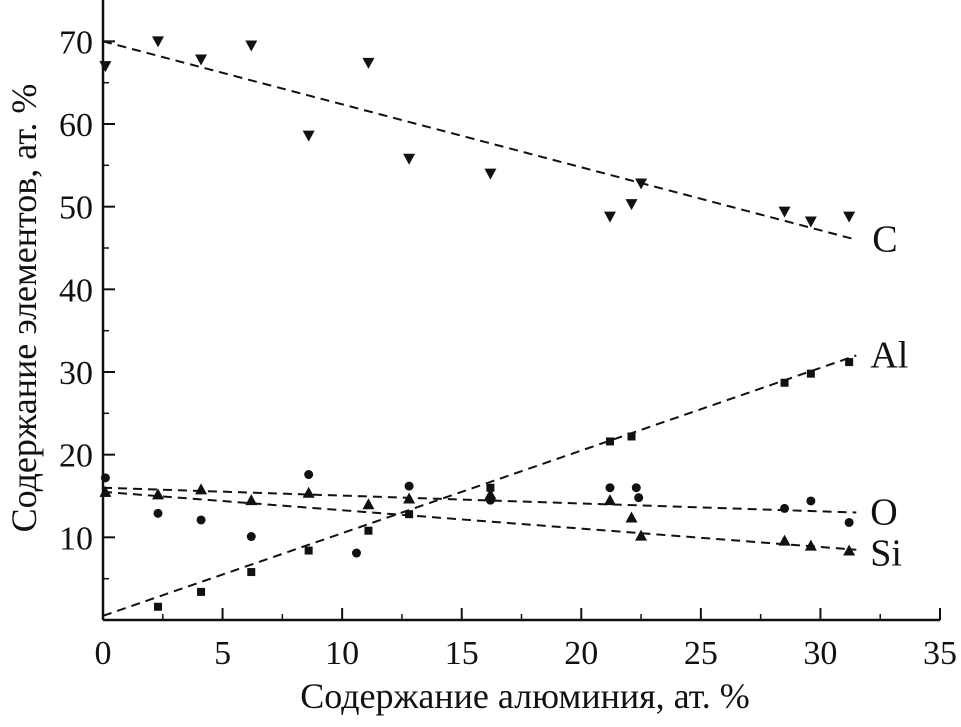 This screenshot has width=961, height=727. What do you see at coordinates (342, 653) in the screenshot?
I see `x-tick-label-10: 10` at bounding box center [342, 653].